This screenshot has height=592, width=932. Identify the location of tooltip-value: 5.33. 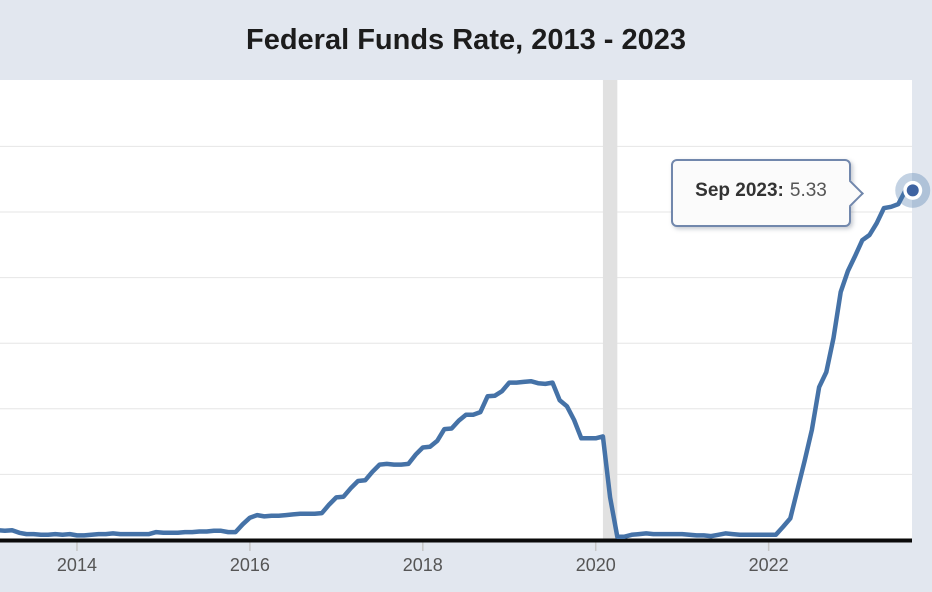
(808, 190).